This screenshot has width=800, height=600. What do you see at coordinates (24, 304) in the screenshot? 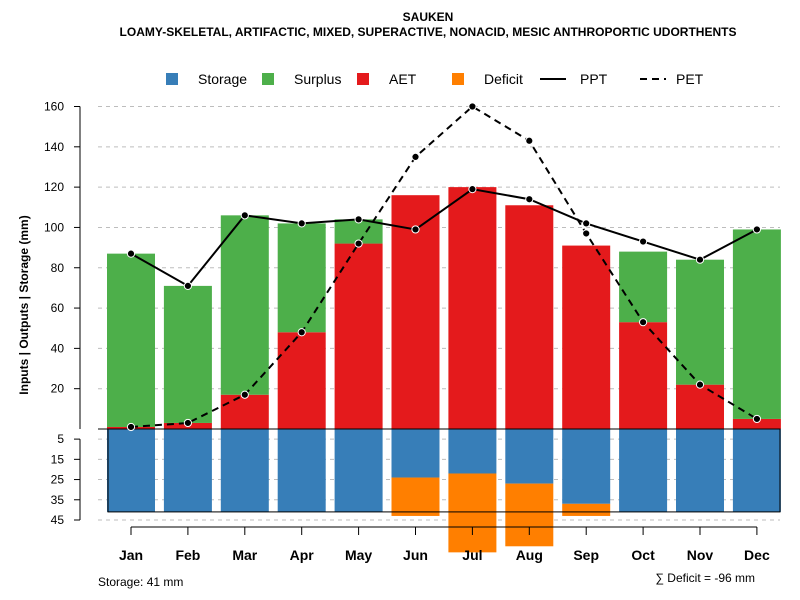
I see `y-axis-label: Inputs | Outputs | Storage (mm)` at bounding box center [24, 304].